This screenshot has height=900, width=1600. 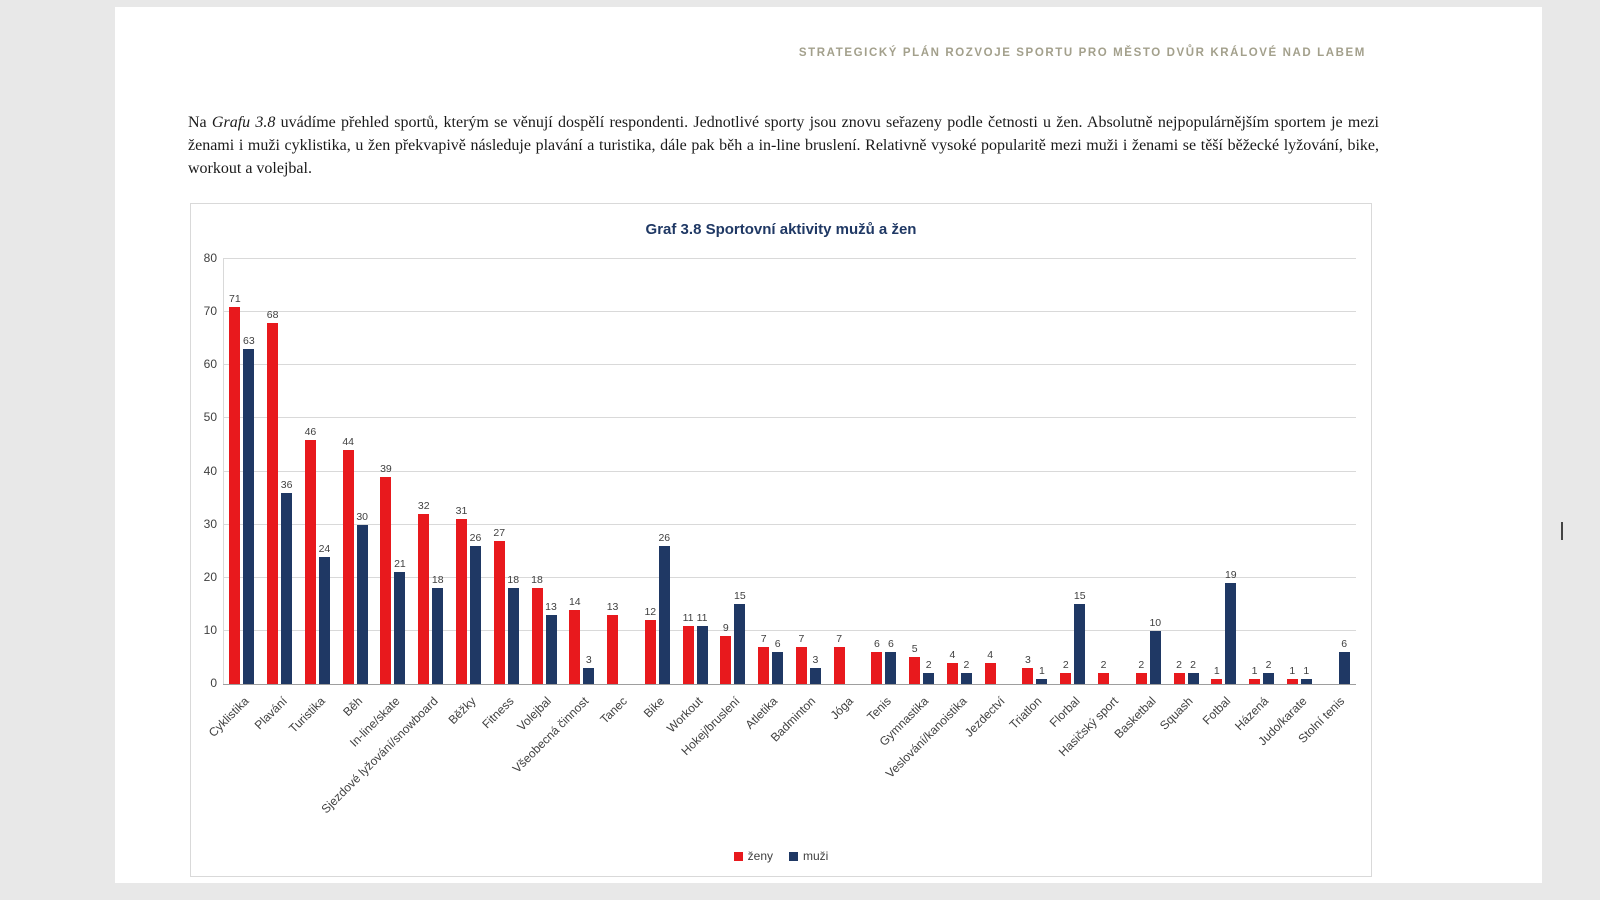 What do you see at coordinates (210, 576) in the screenshot?
I see `y-tick-label: 20` at bounding box center [210, 576].